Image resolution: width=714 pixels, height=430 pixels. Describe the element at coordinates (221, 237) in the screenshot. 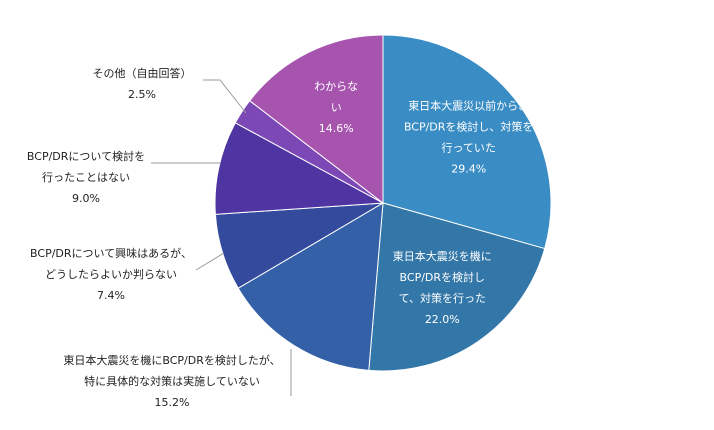

I see `leader-lines` at that location.